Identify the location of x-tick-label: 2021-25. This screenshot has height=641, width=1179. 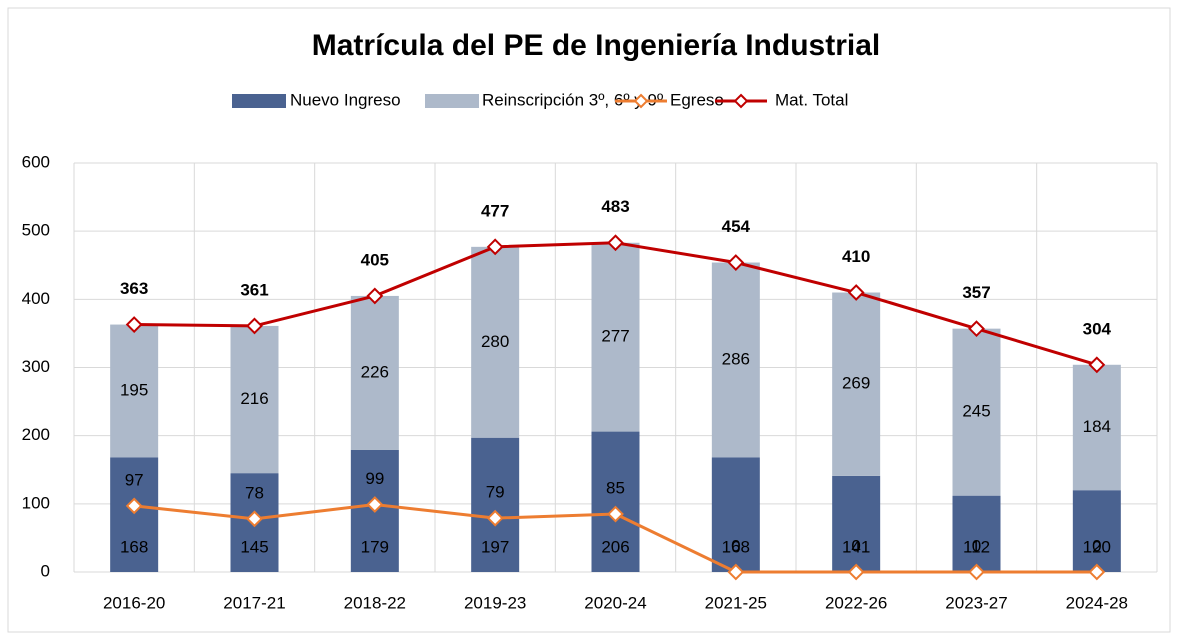
(736, 602).